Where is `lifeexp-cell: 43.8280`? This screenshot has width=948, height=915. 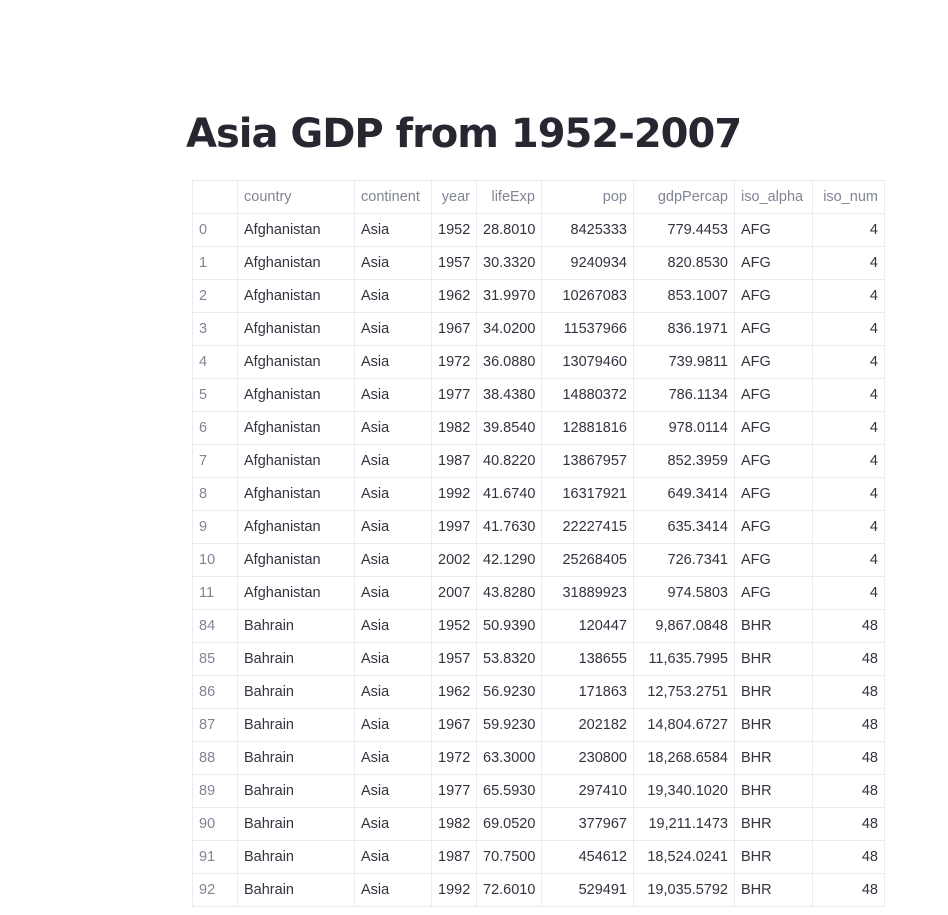 lifeexp-cell: 43.8280 is located at coordinates (509, 593).